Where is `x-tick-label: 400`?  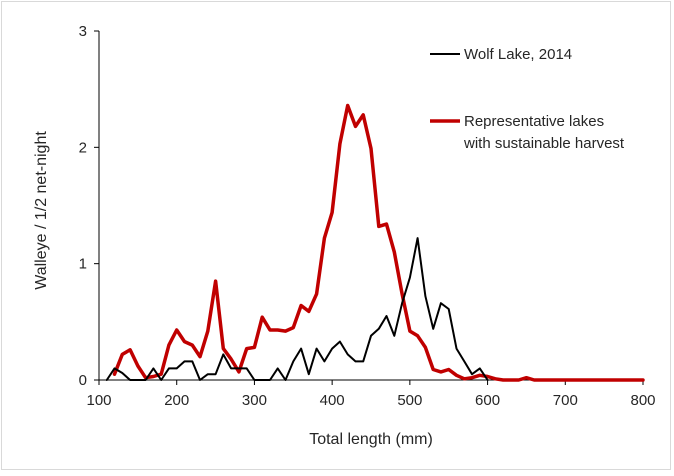
x-tick-label: 400 is located at coordinates (332, 400).